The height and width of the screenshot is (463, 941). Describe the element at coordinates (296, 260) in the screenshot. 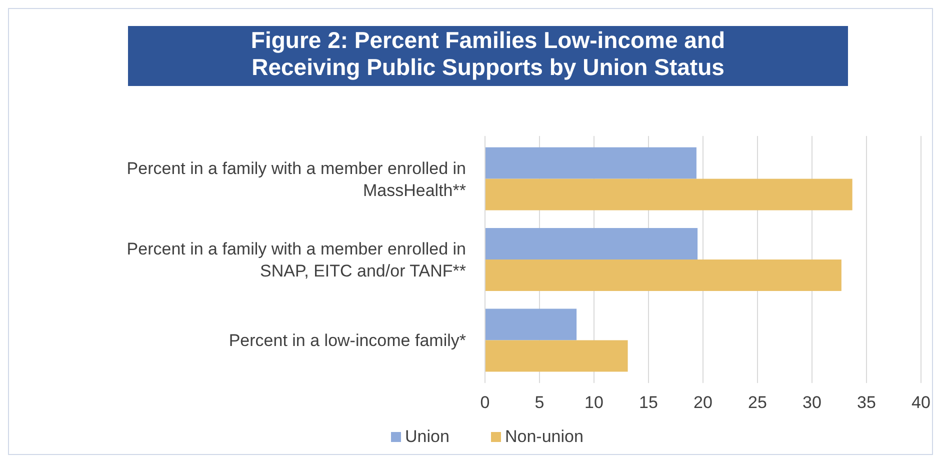

I see `y-tick-label: Percent in a family with a member enrolled in SNAP, EITC and/or TANF**` at that location.